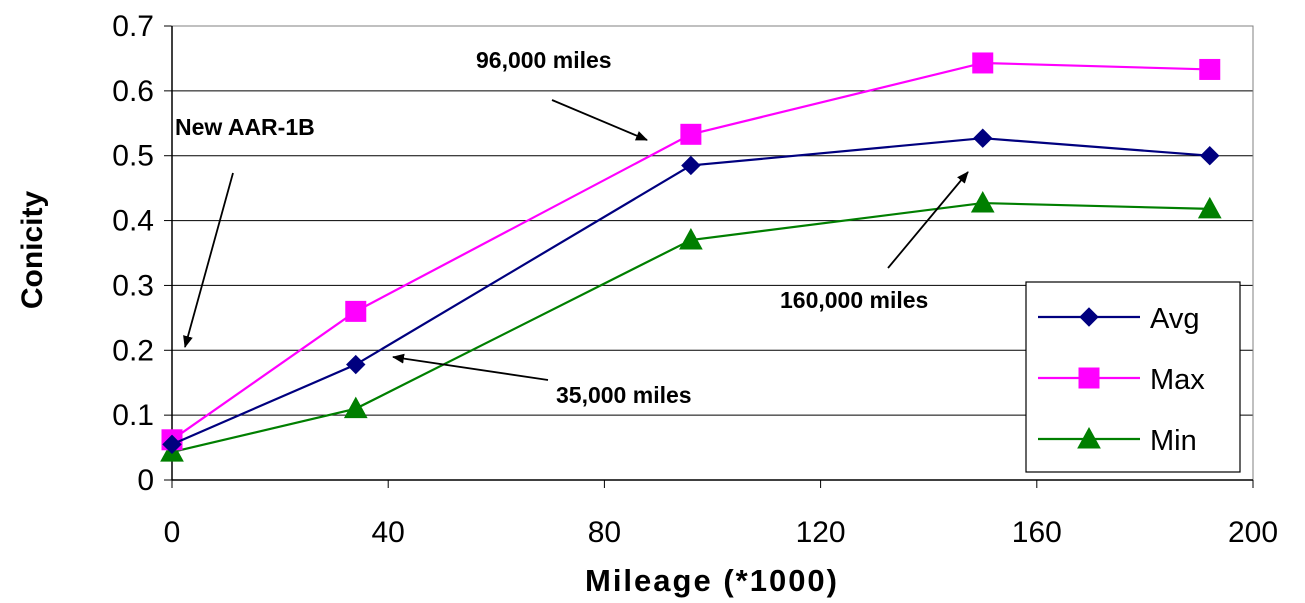 Image resolution: width=1305 pixels, height=603 pixels. What do you see at coordinates (133, 253) in the screenshot?
I see `y-tick-labels: 0 0.1 0.2 0.3 0.4 0.5 0.6 0.7` at bounding box center [133, 253].